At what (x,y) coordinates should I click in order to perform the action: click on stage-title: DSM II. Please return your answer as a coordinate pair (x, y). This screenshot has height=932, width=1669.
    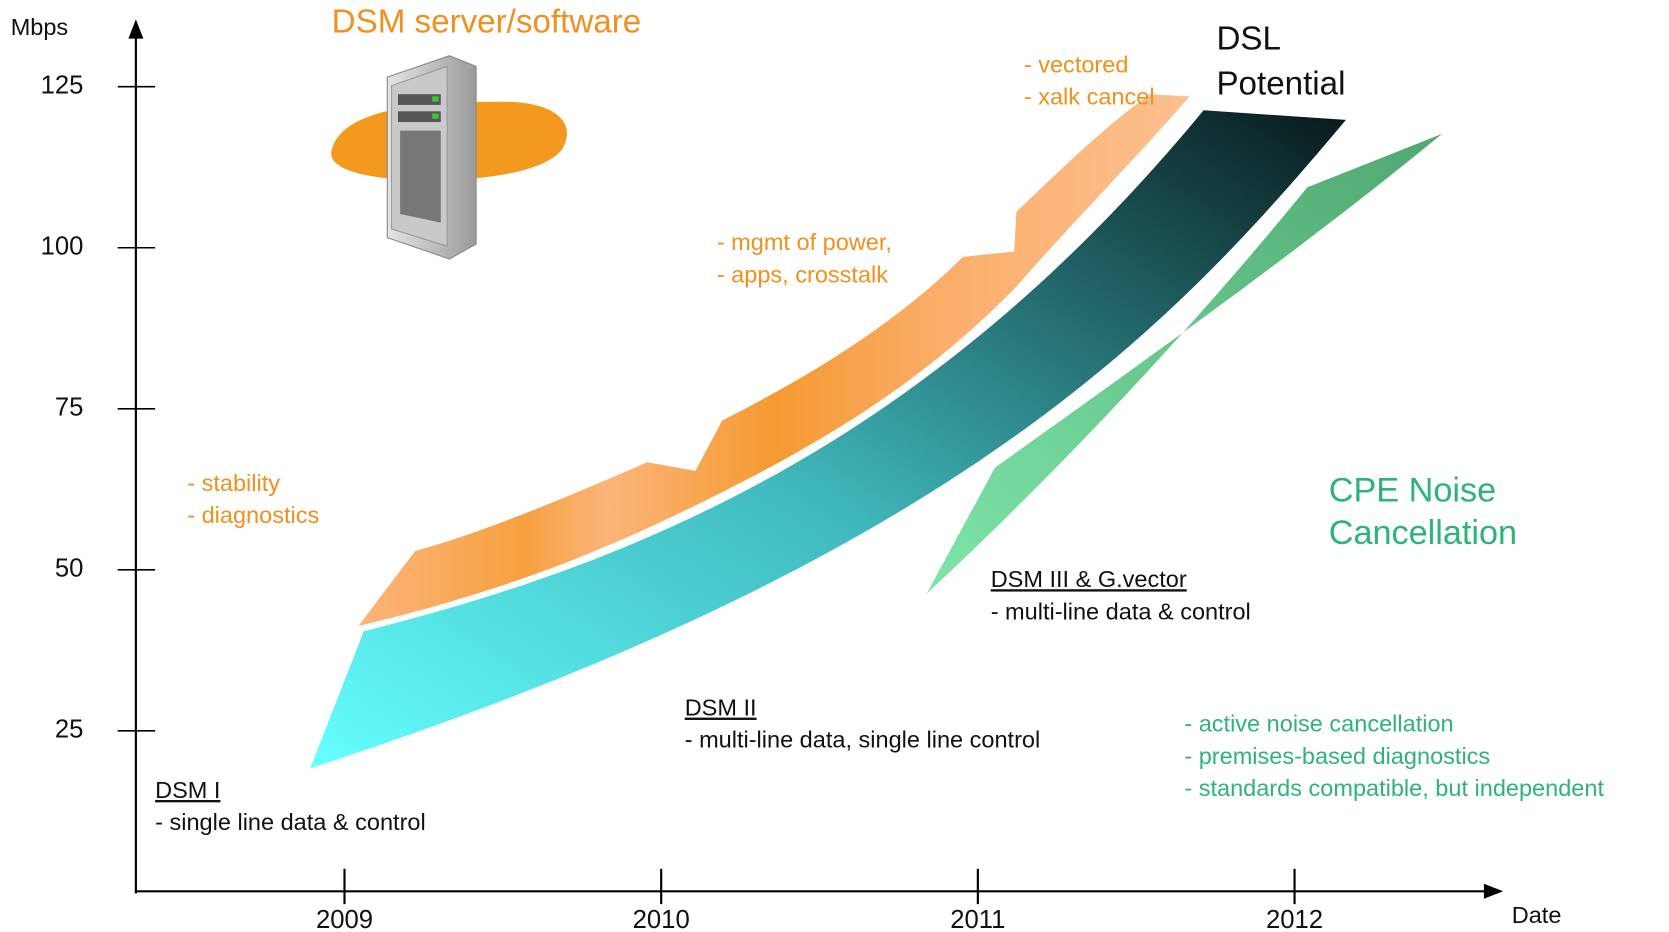
    Looking at the image, I should click on (721, 708).